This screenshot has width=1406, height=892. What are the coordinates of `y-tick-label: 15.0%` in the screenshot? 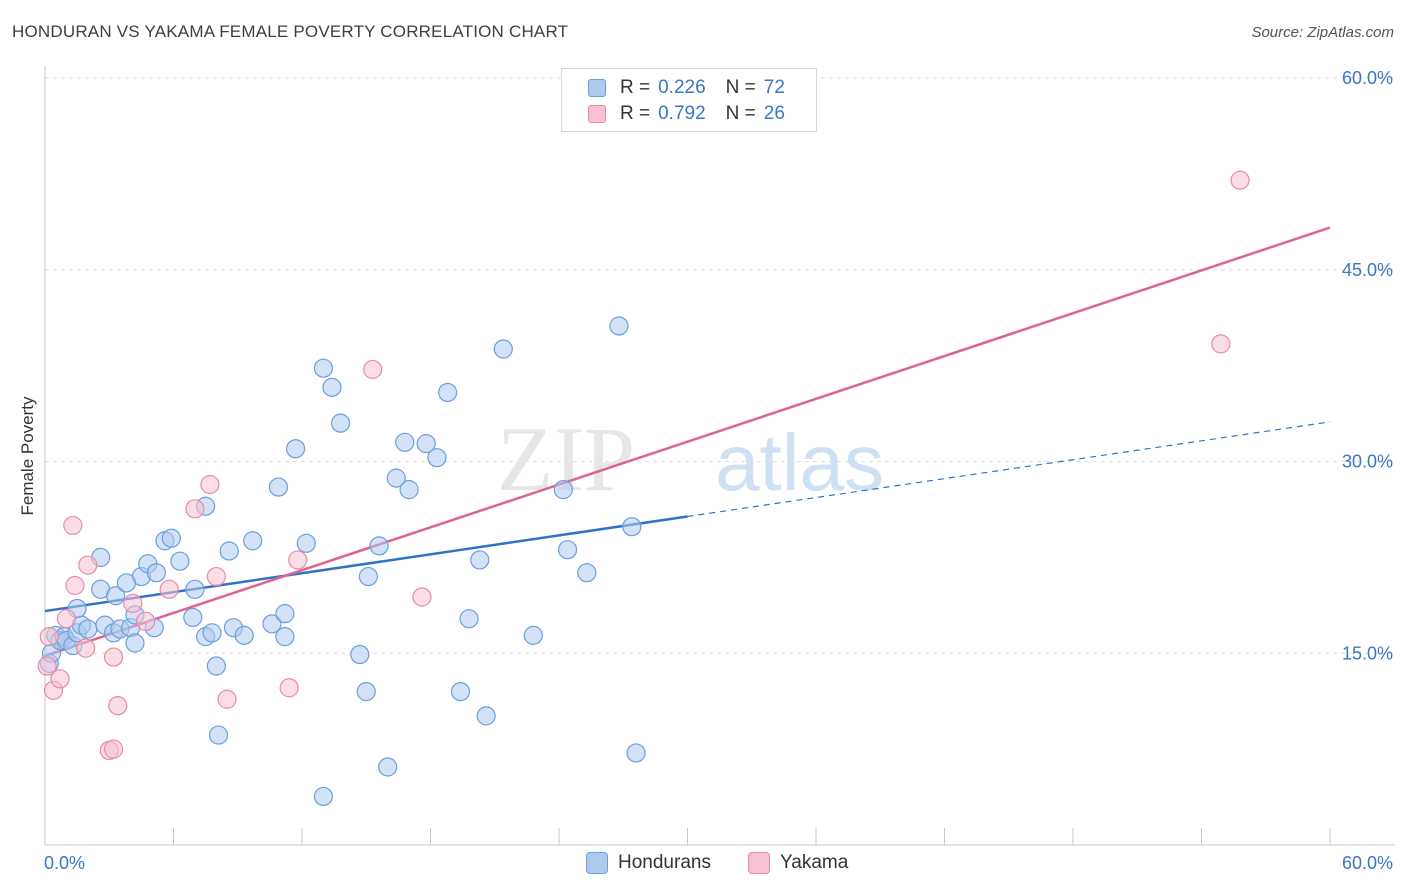 It's located at (1367, 653).